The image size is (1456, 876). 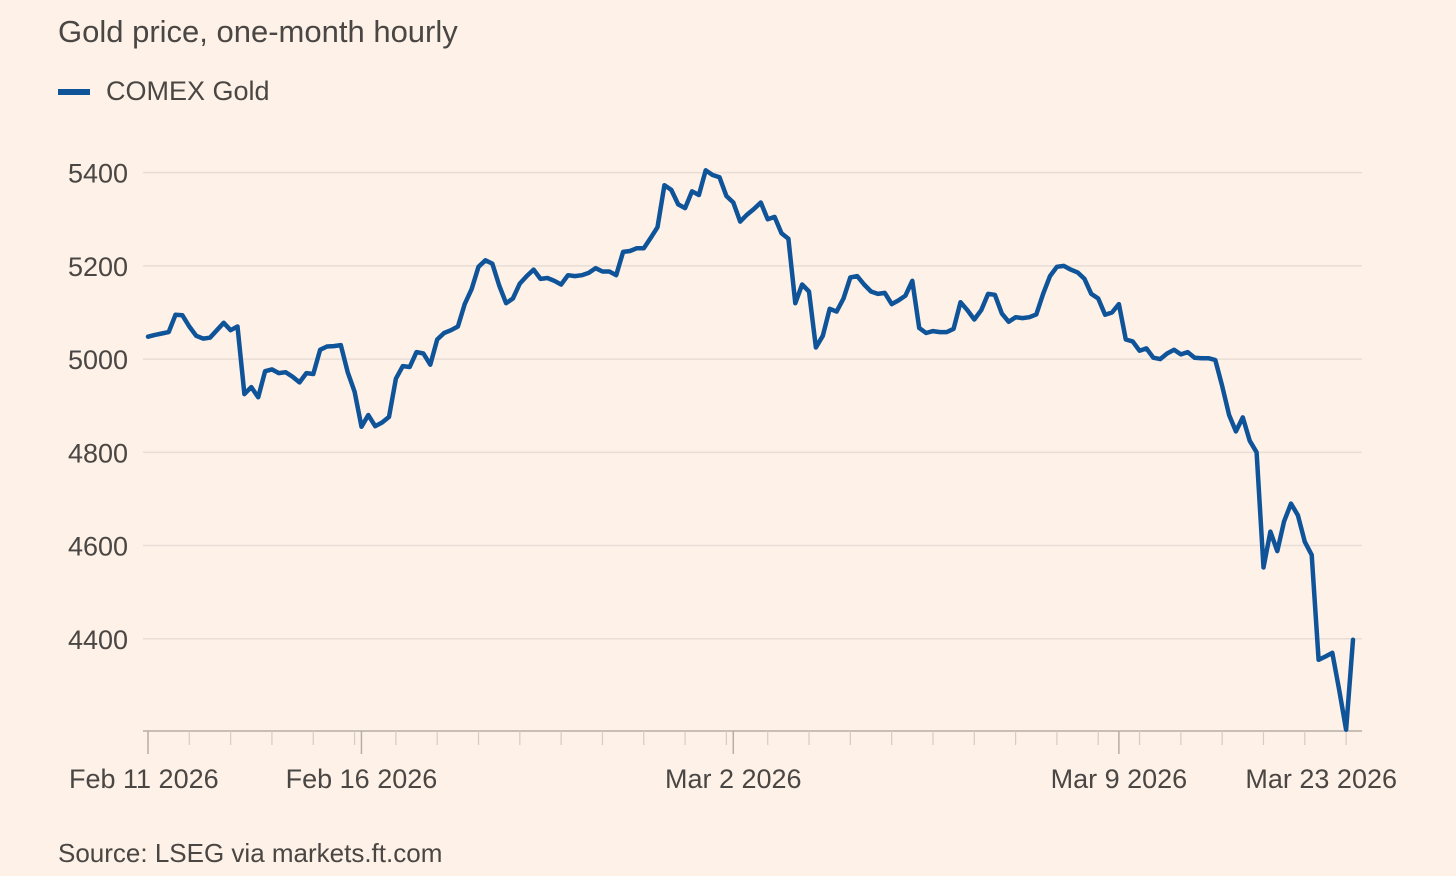 I want to click on x-tick-label-2: Mar 2 2026, so click(x=733, y=779).